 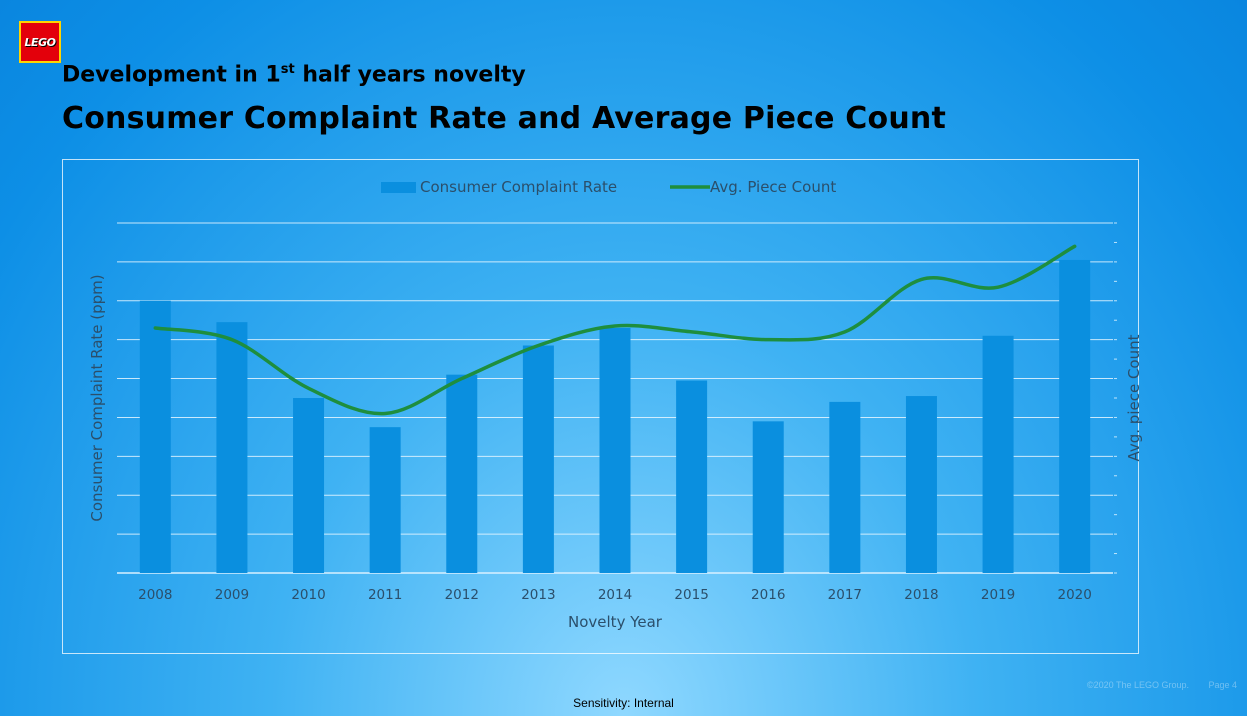 I want to click on bar-2013, so click(x=538, y=459).